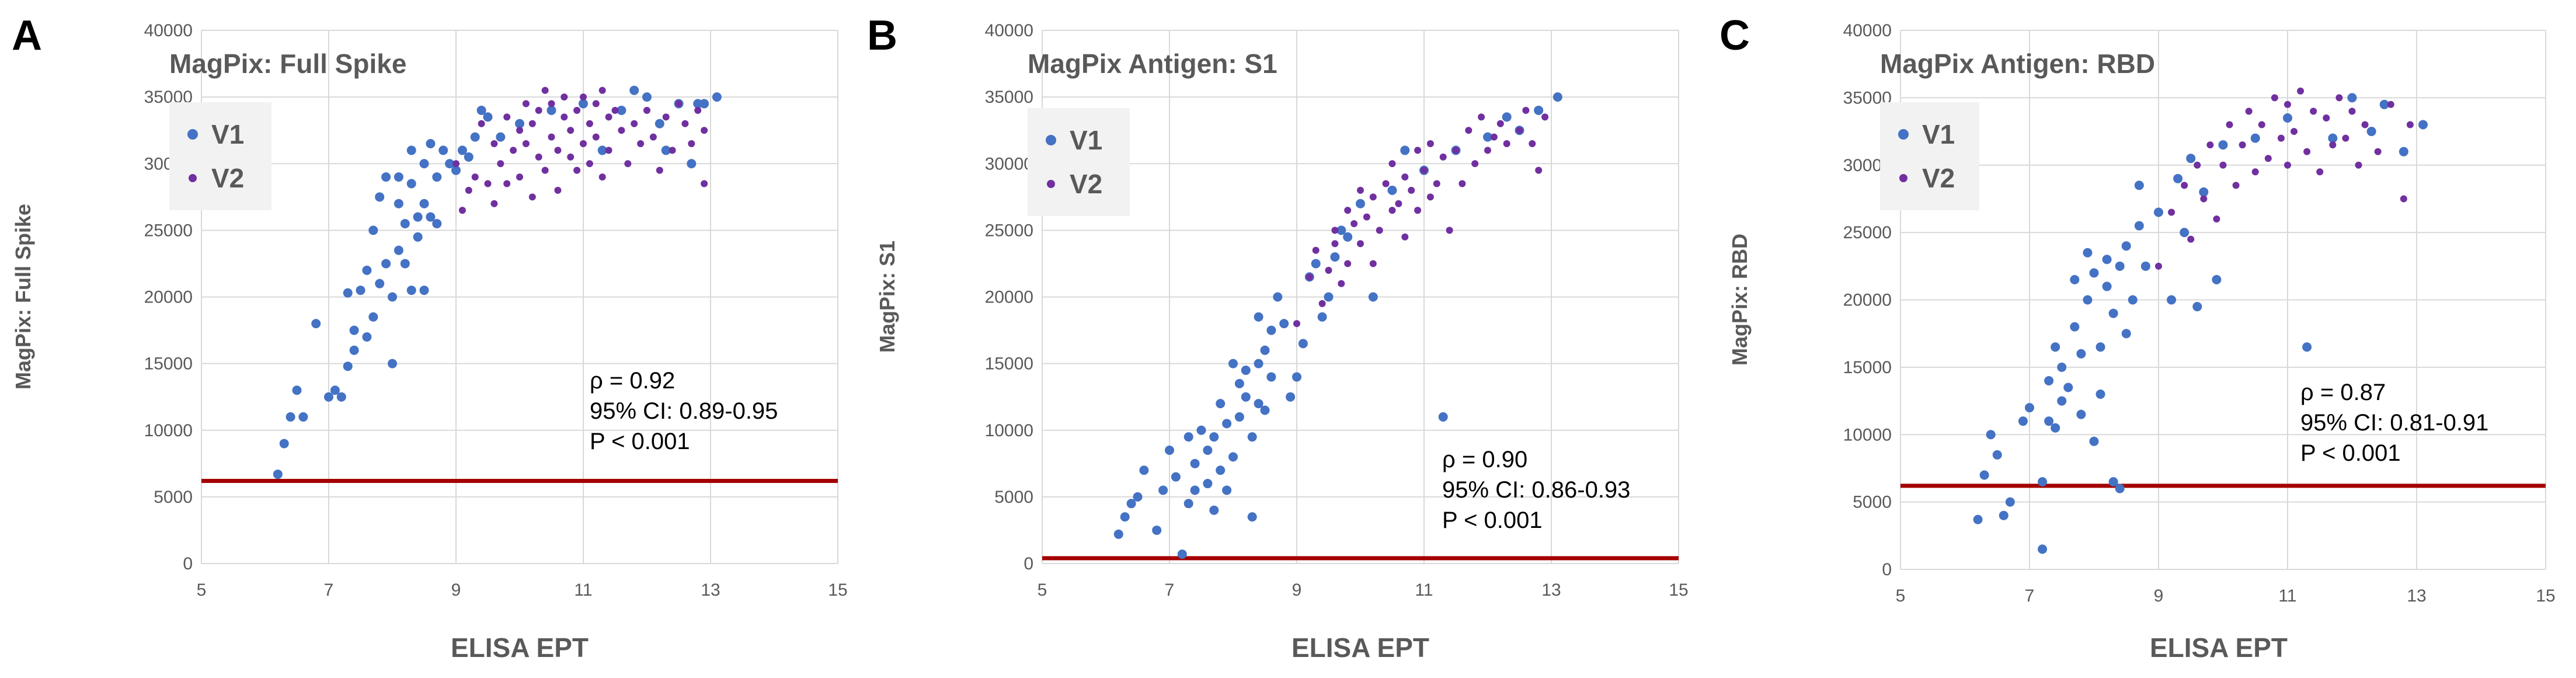 The width and height of the screenshot is (2576, 678). I want to click on y-tick-label: 20000, so click(168, 297).